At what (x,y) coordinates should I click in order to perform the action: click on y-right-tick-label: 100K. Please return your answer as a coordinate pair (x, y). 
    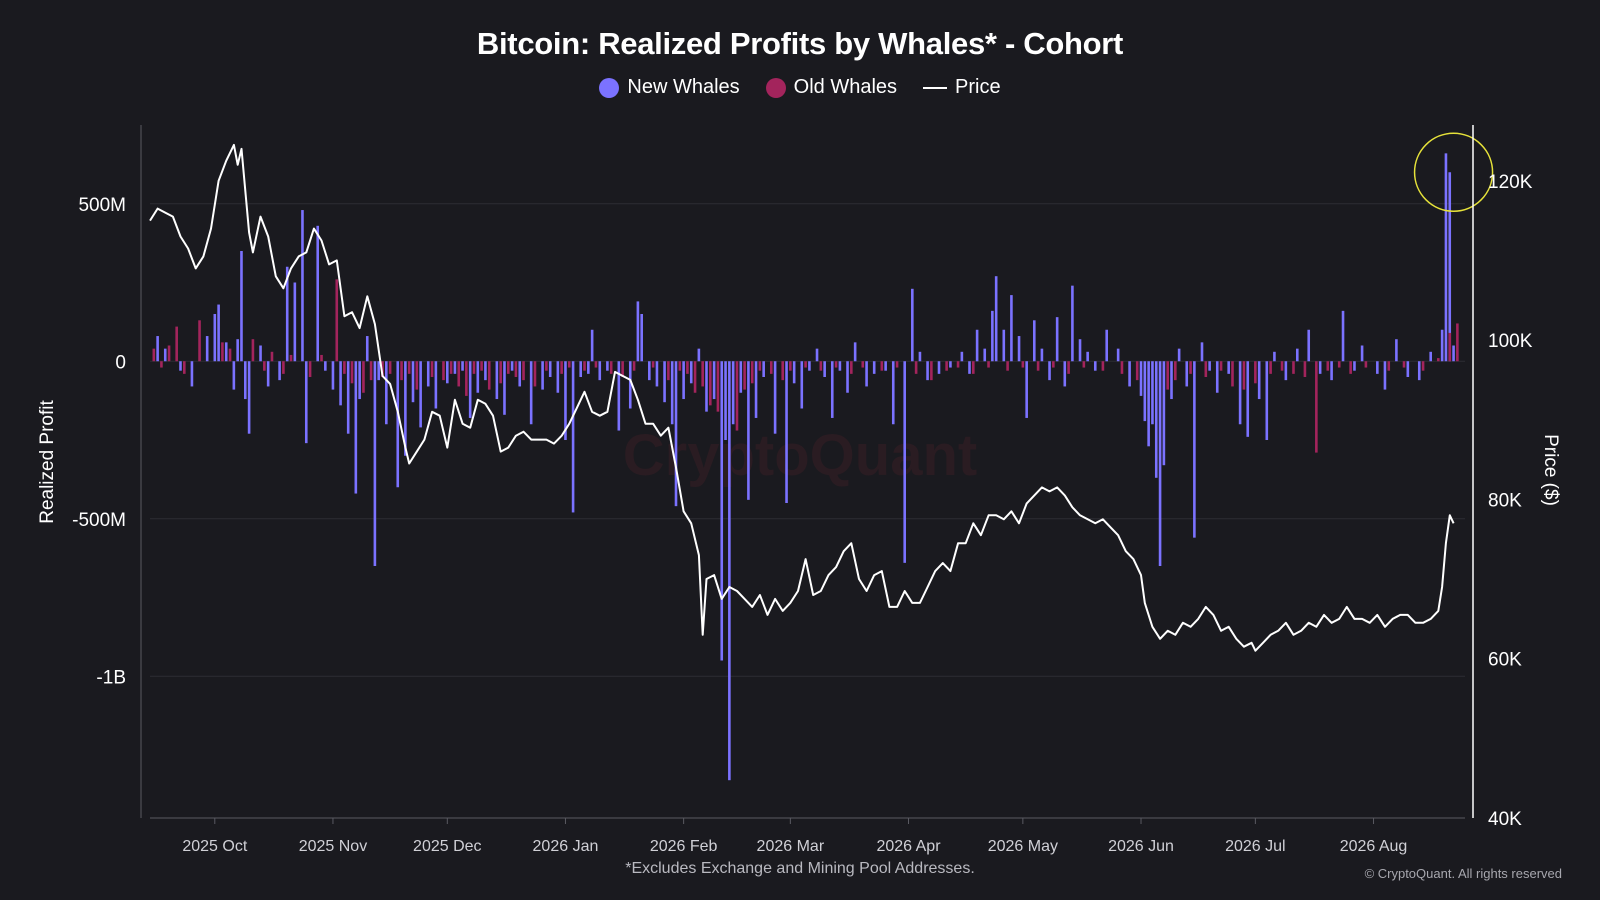
    Looking at the image, I should click on (1510, 341).